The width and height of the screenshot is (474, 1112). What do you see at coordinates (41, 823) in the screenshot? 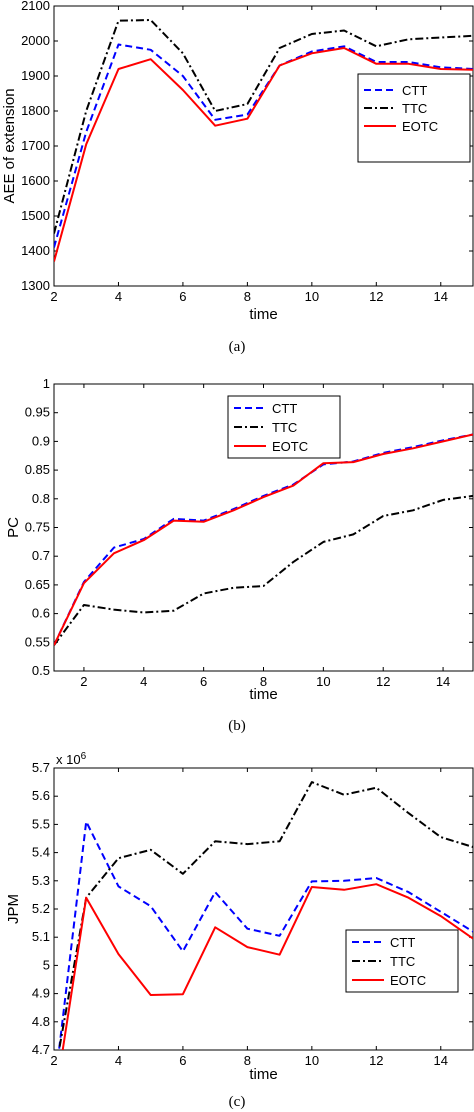
I see `y-tick-label: 5.5` at bounding box center [41, 823].